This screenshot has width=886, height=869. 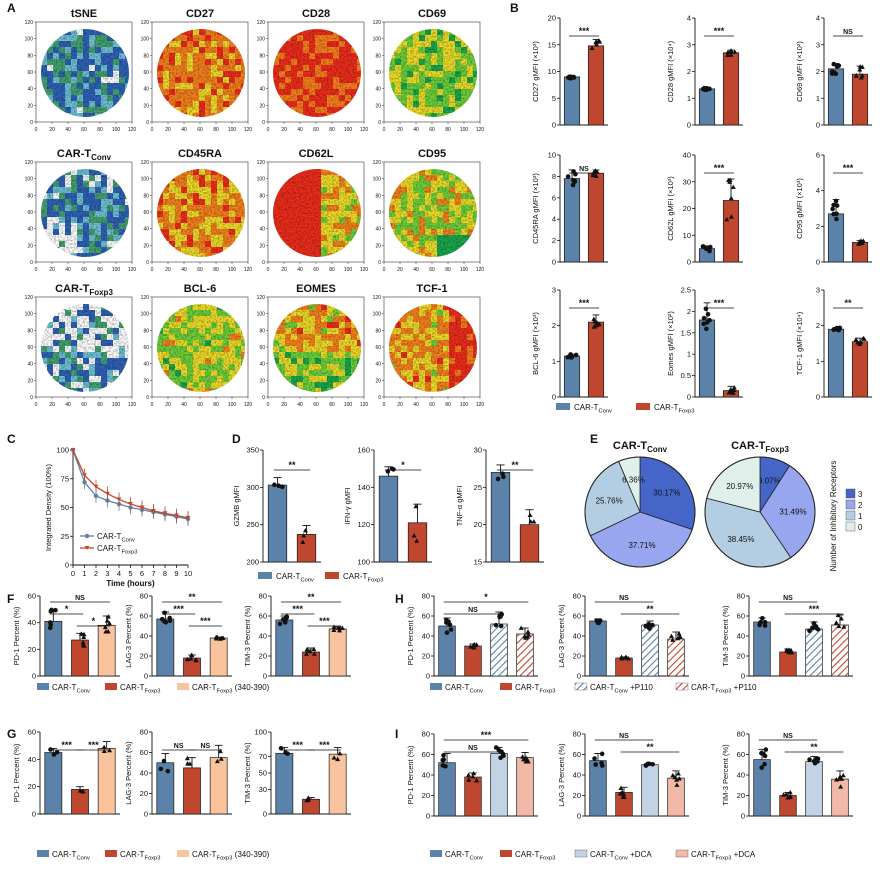 I want to click on y-axis-label: TIM-3 Percent (%), so click(x=725, y=636).